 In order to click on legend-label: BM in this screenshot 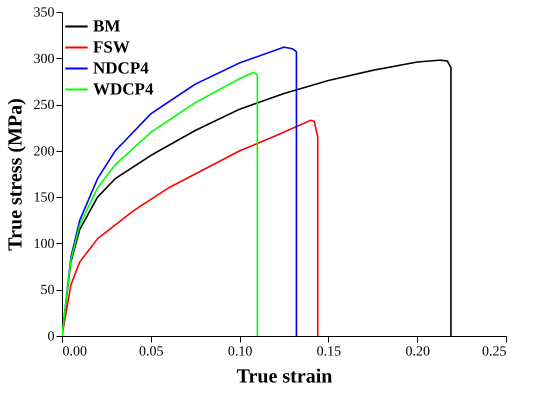, I will do `click(106, 26)`.